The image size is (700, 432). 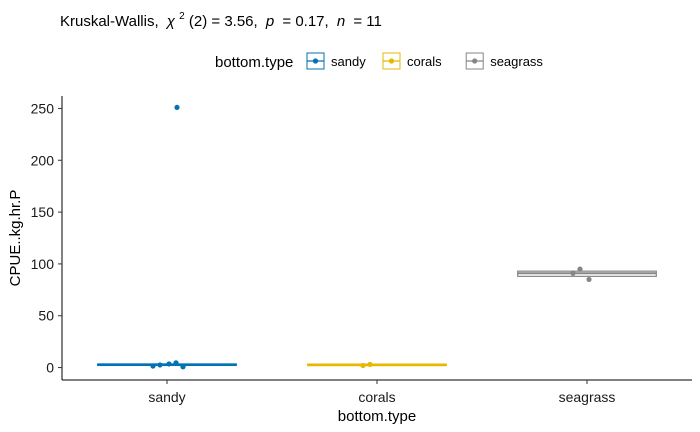 What do you see at coordinates (223, 21) in the screenshot?
I see `subtitle-statistic: (2) = 3.56,` at bounding box center [223, 21].